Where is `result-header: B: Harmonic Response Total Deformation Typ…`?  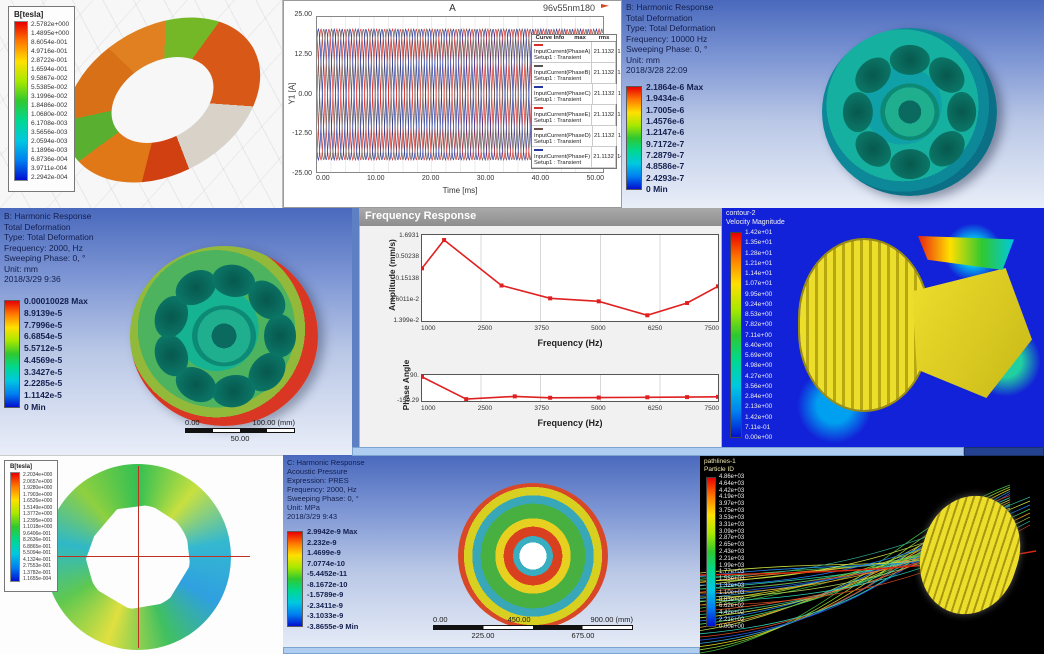
result-header: B: Harmonic Response Total Deformation Typ… is located at coordinates (49, 248).